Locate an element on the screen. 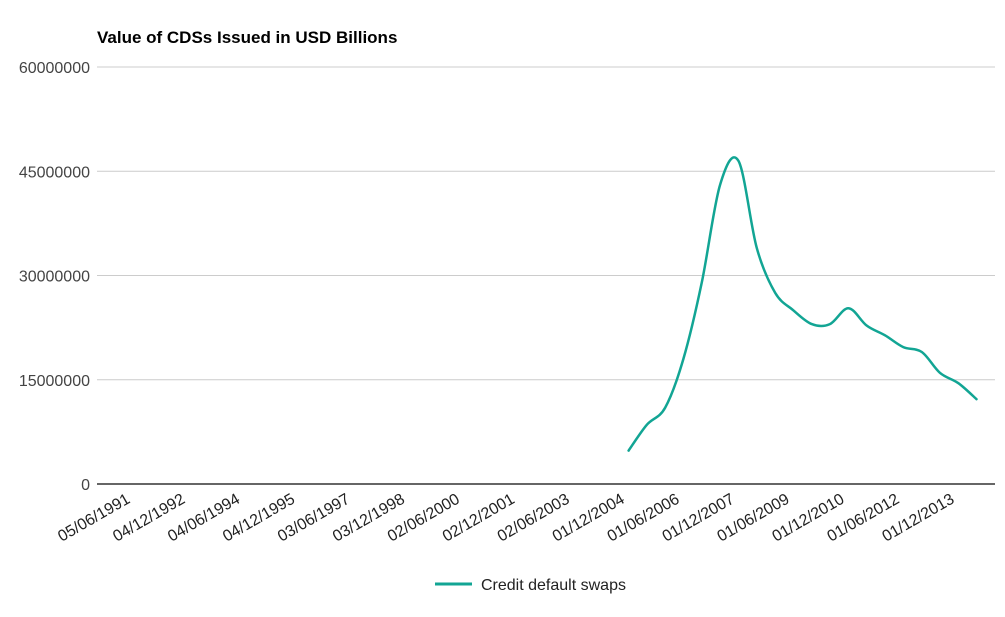  y-axis-ticks: 0 15000000 30000000 45000000 60000000 is located at coordinates (54, 277).